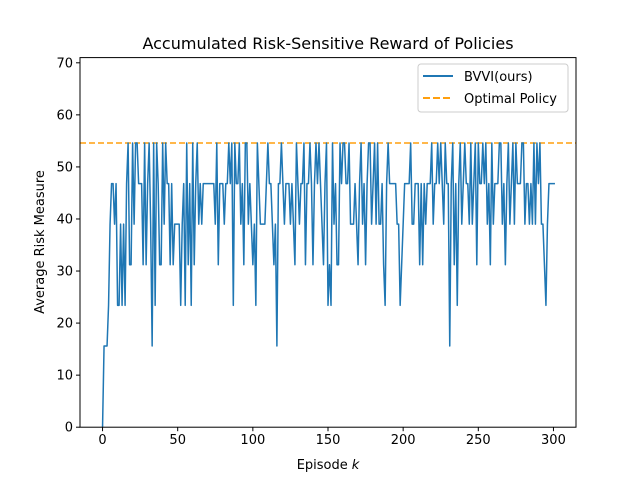 The height and width of the screenshot is (480, 640). I want to click on x-tick-label: 0, so click(102, 440).